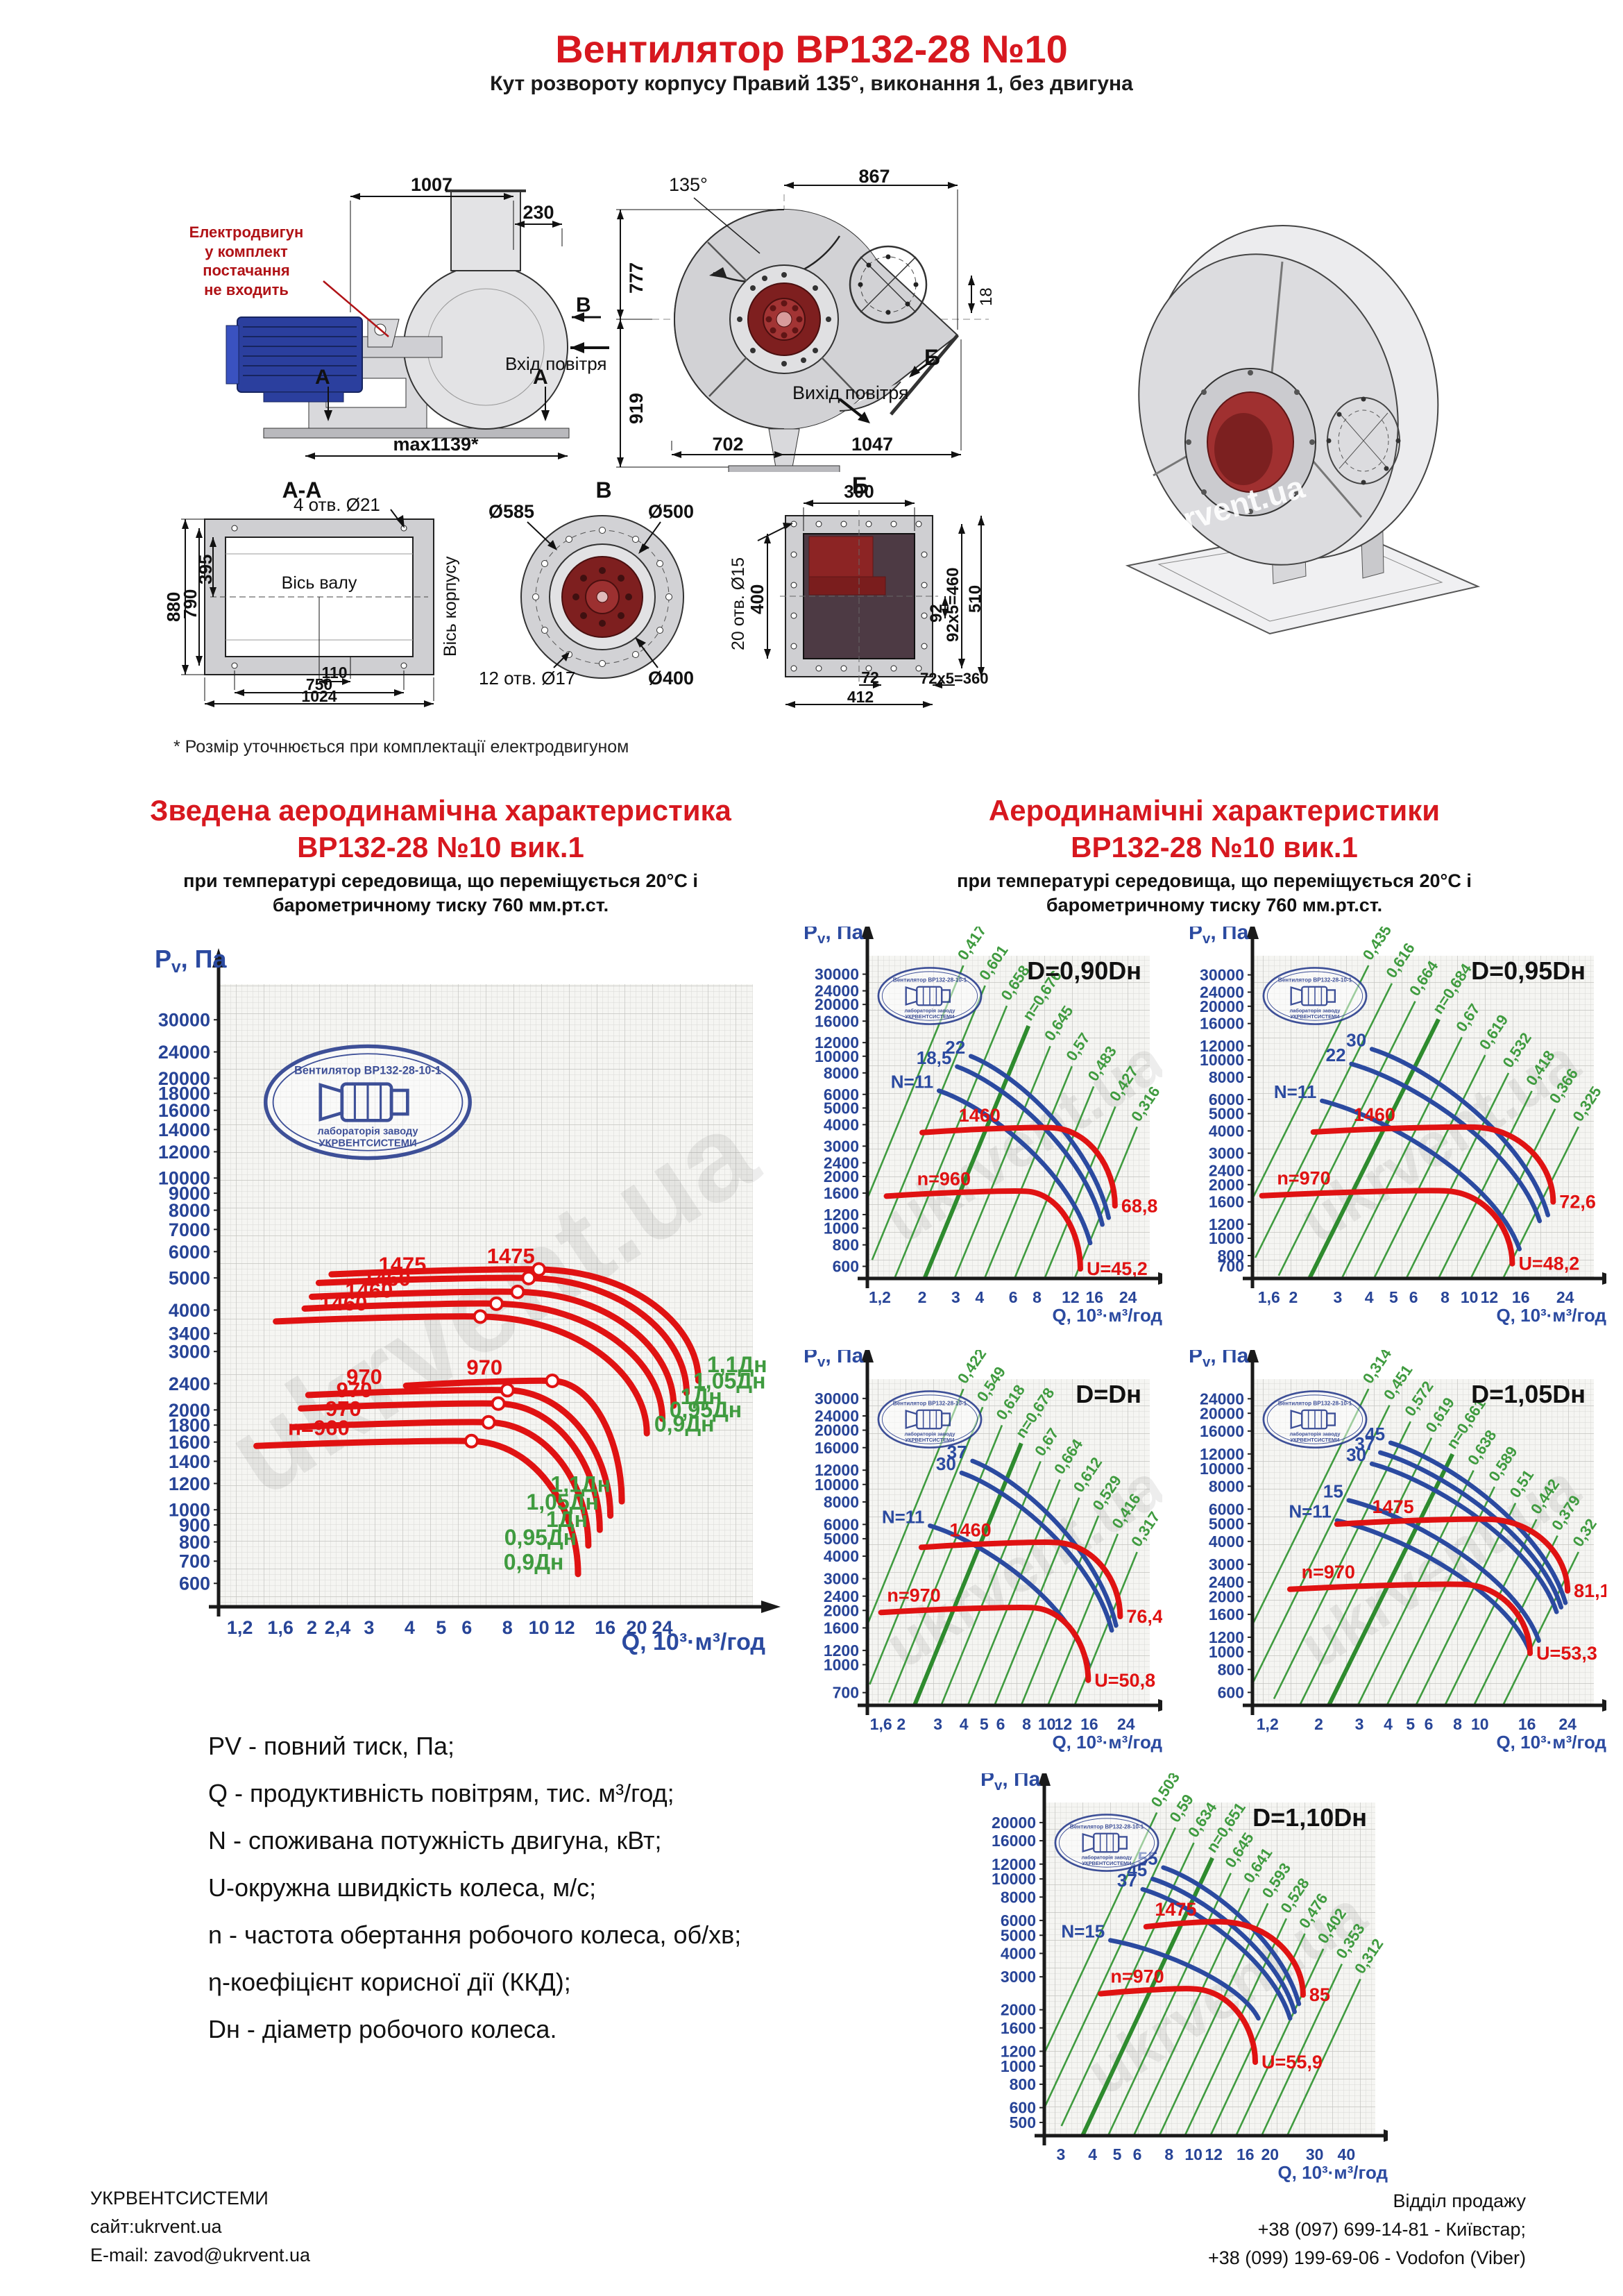  Describe the element at coordinates (1470, 1297) in the screenshot. I see `svg-text: 10` at that location.